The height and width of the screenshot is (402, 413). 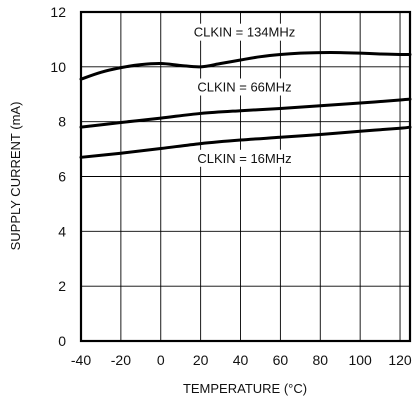 I want to click on x-tick-label: 40, so click(x=241, y=360).